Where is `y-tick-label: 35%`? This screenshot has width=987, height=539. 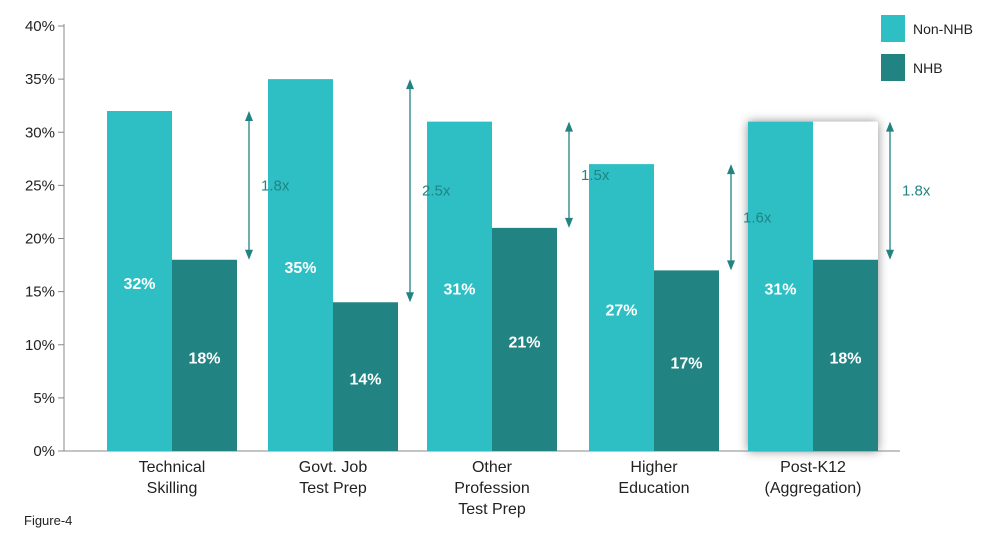
y-tick-label: 35% is located at coordinates (40, 79).